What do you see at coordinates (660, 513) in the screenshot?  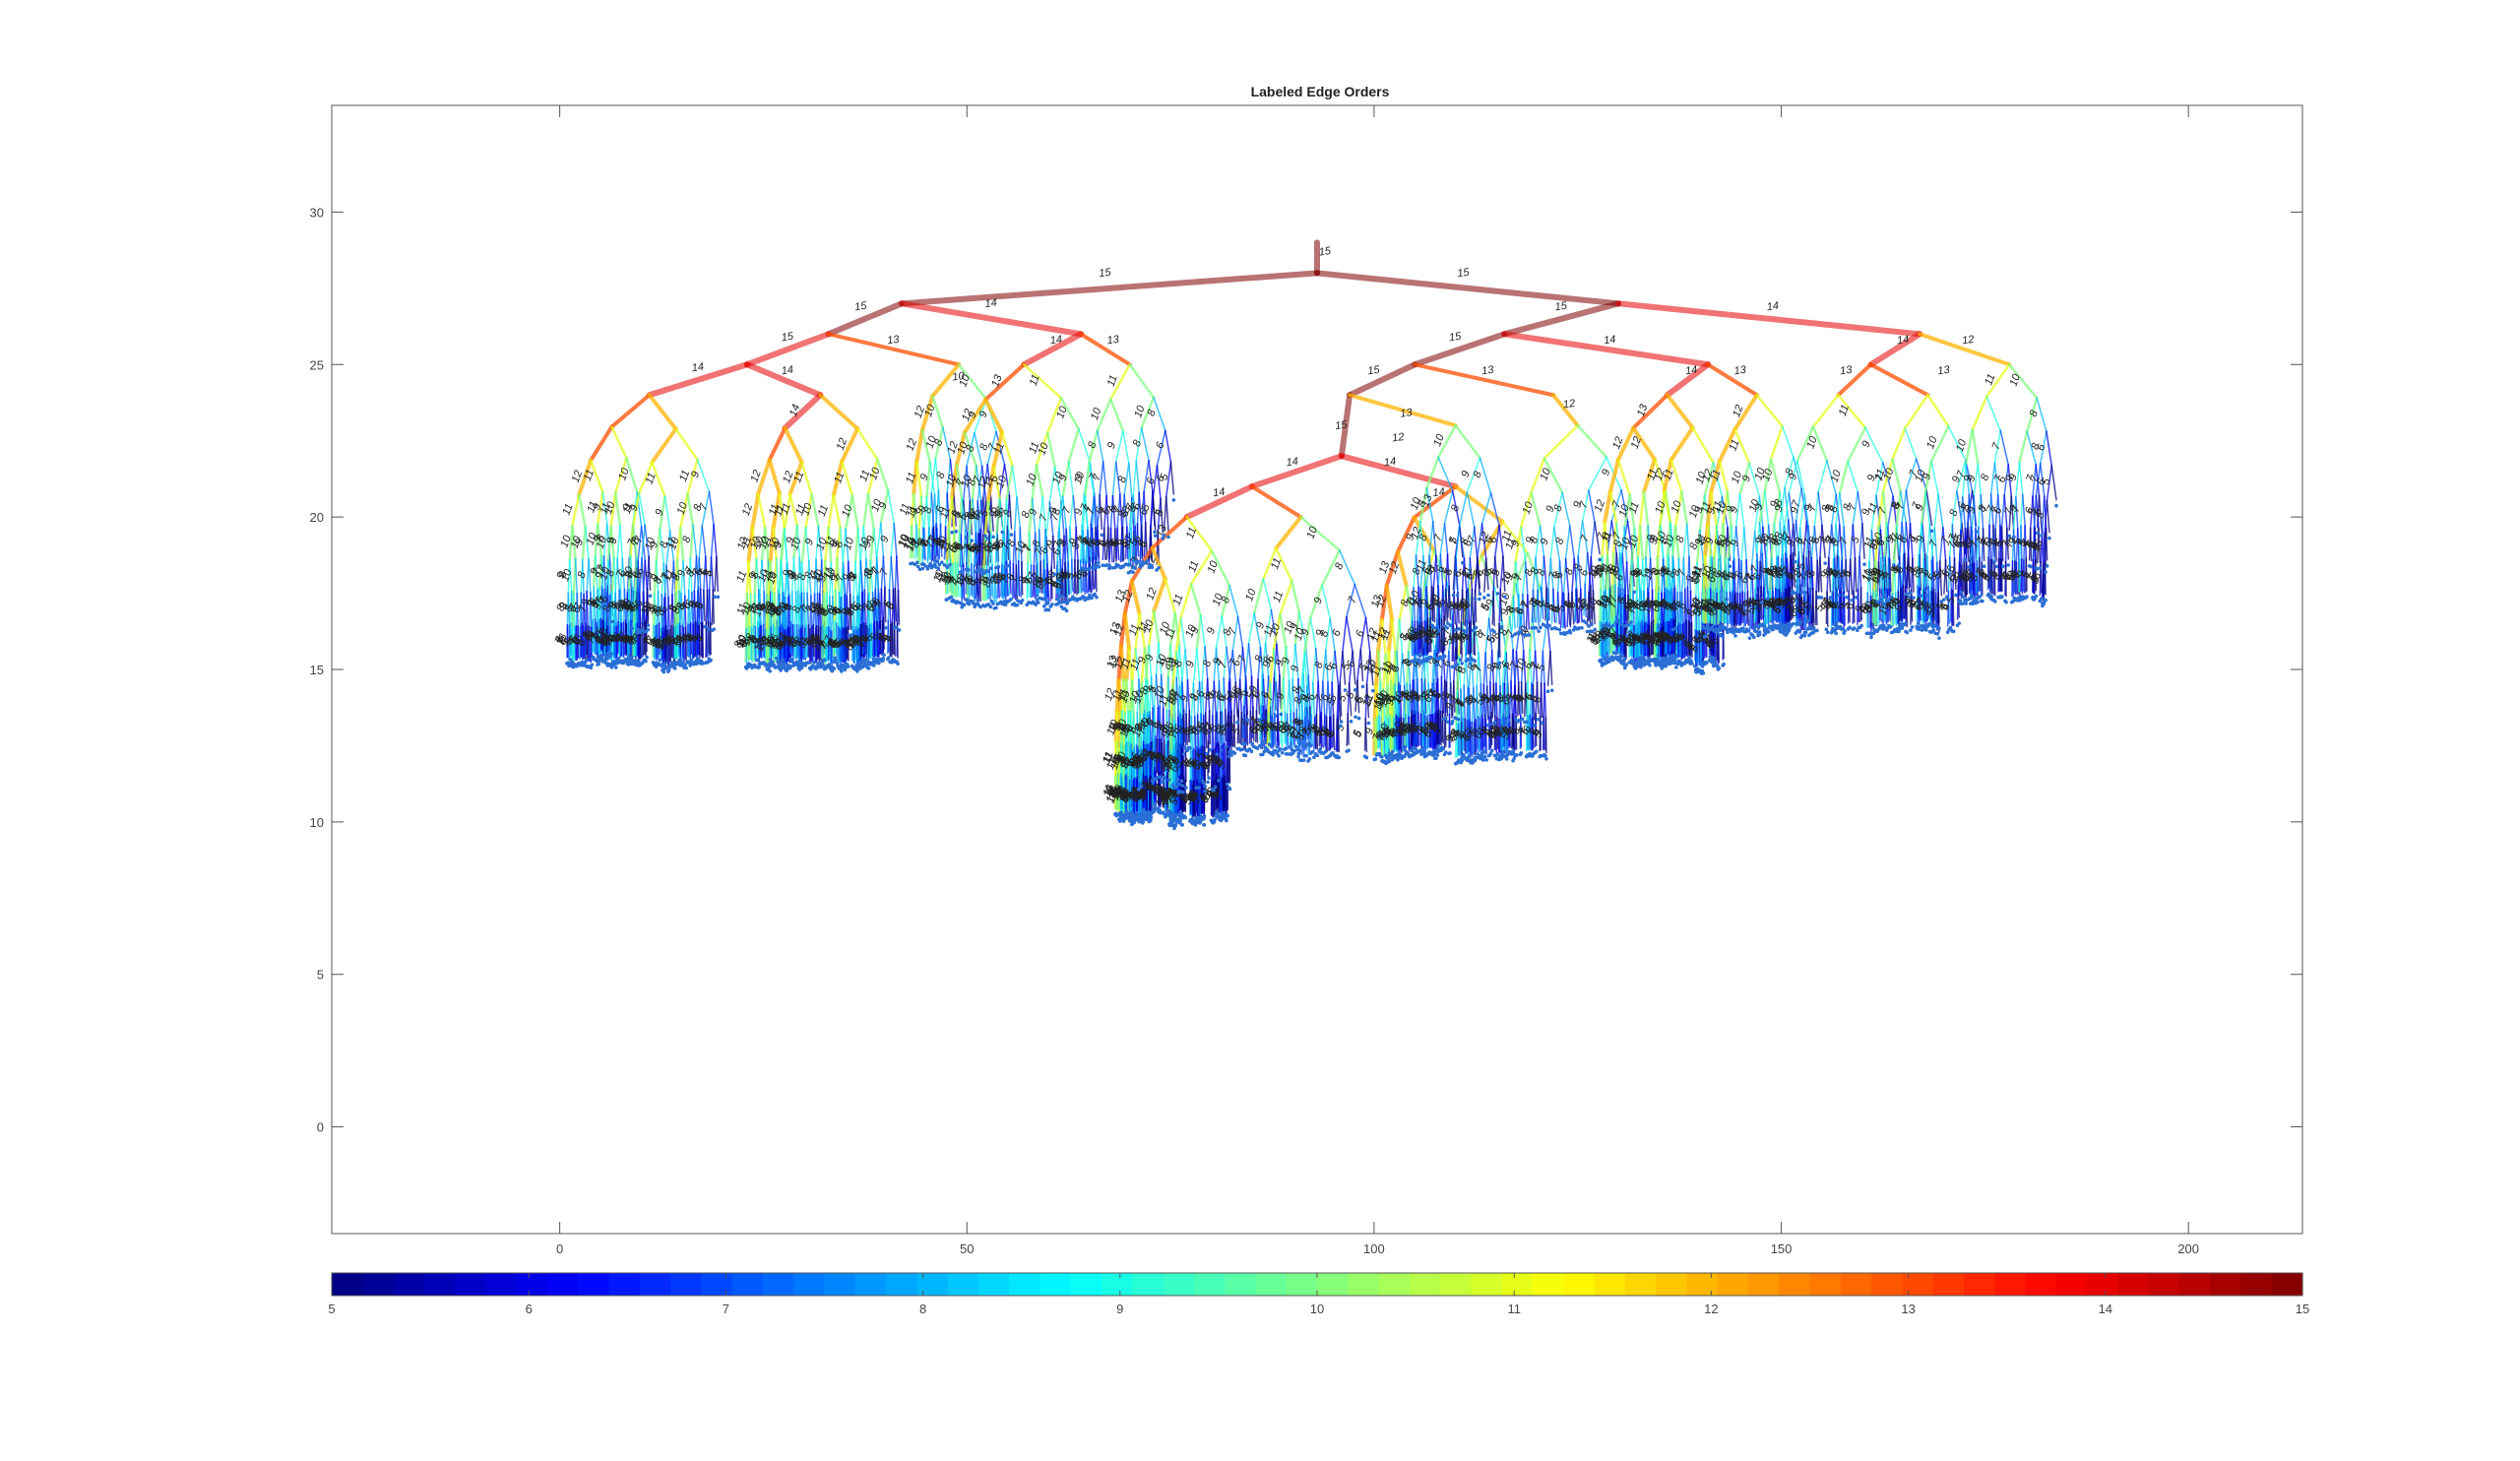 I see `edge-order-label: 9` at bounding box center [660, 513].